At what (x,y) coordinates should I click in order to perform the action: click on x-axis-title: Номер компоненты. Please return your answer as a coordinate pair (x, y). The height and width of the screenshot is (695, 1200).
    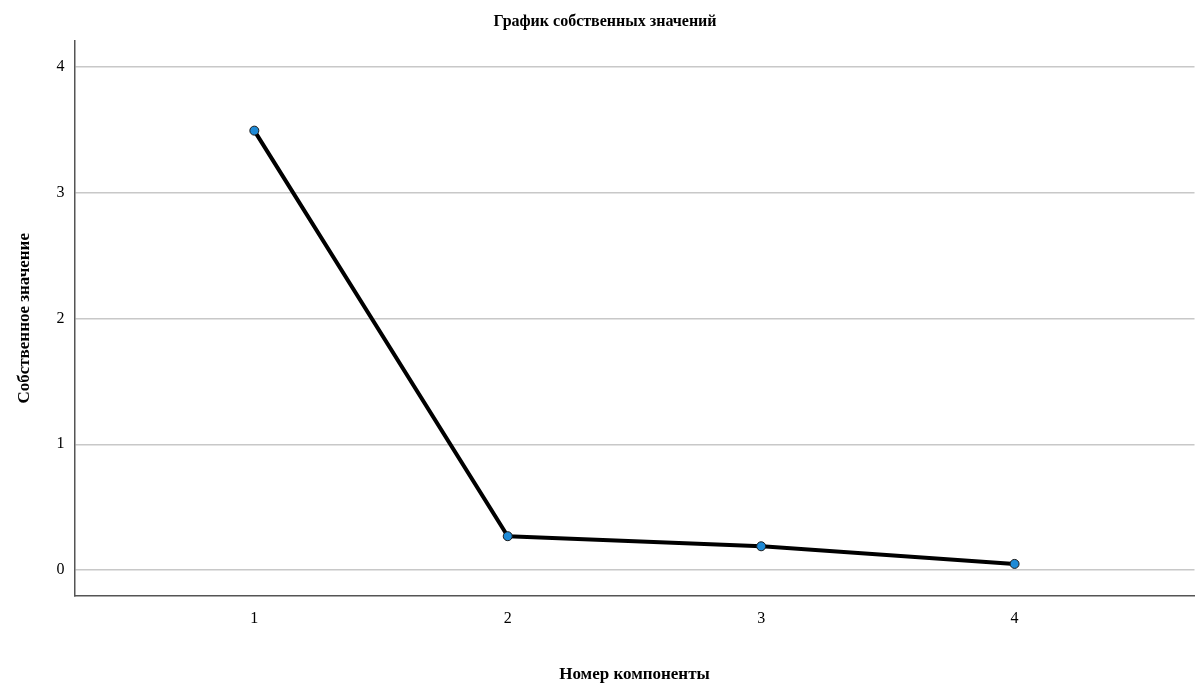
    Looking at the image, I should click on (634, 674).